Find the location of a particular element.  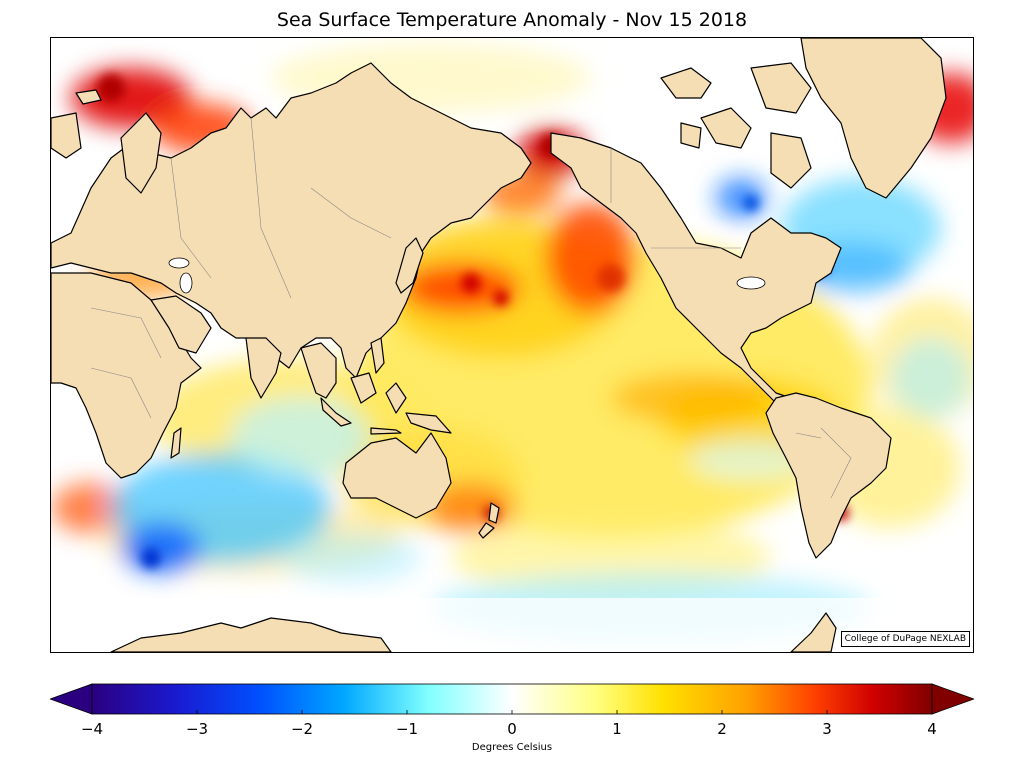

new-zealand is located at coordinates (489, 520).